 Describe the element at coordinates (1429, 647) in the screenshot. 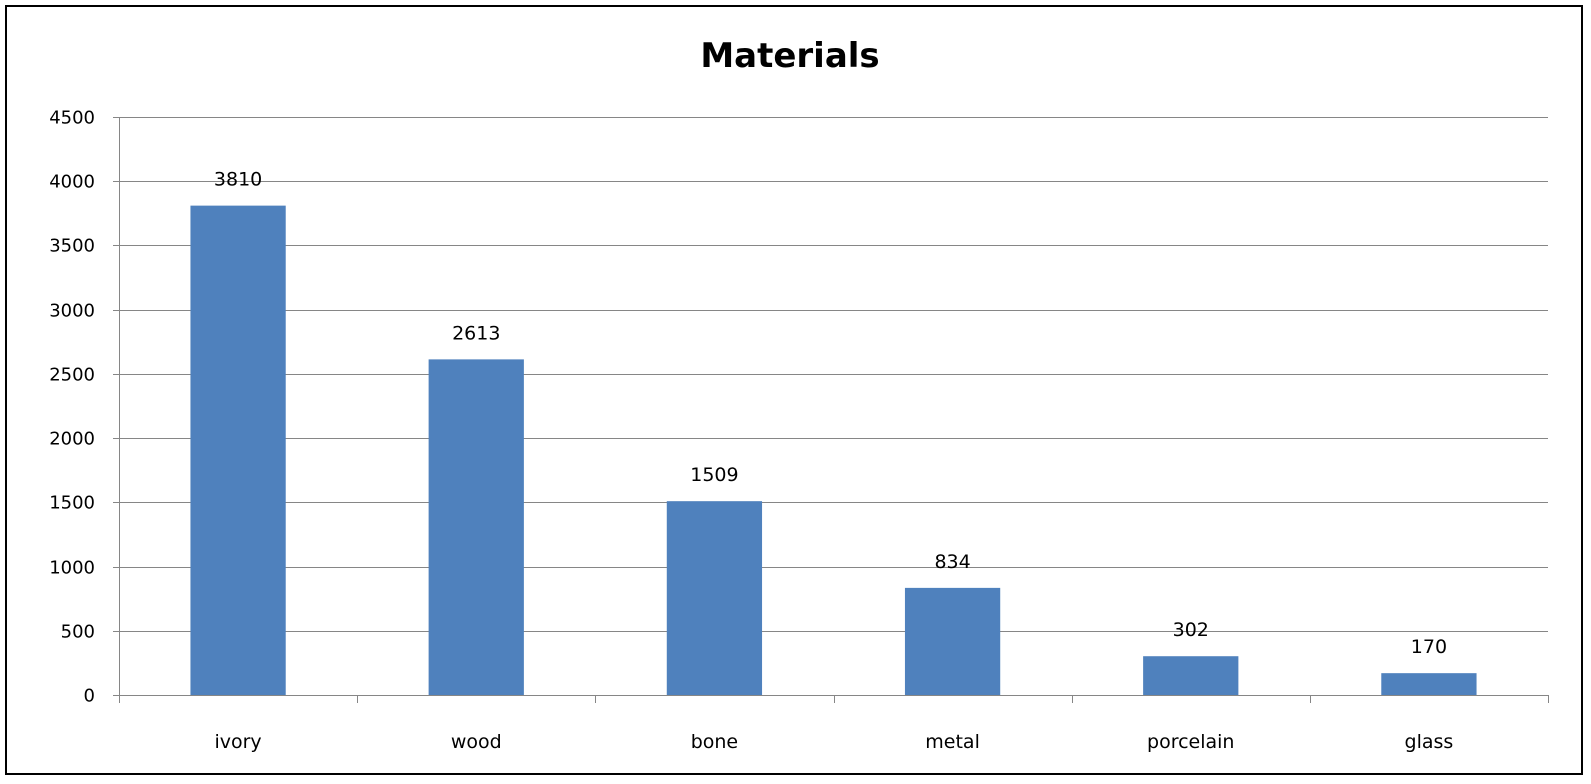

I see `data-label-glass: 170` at that location.